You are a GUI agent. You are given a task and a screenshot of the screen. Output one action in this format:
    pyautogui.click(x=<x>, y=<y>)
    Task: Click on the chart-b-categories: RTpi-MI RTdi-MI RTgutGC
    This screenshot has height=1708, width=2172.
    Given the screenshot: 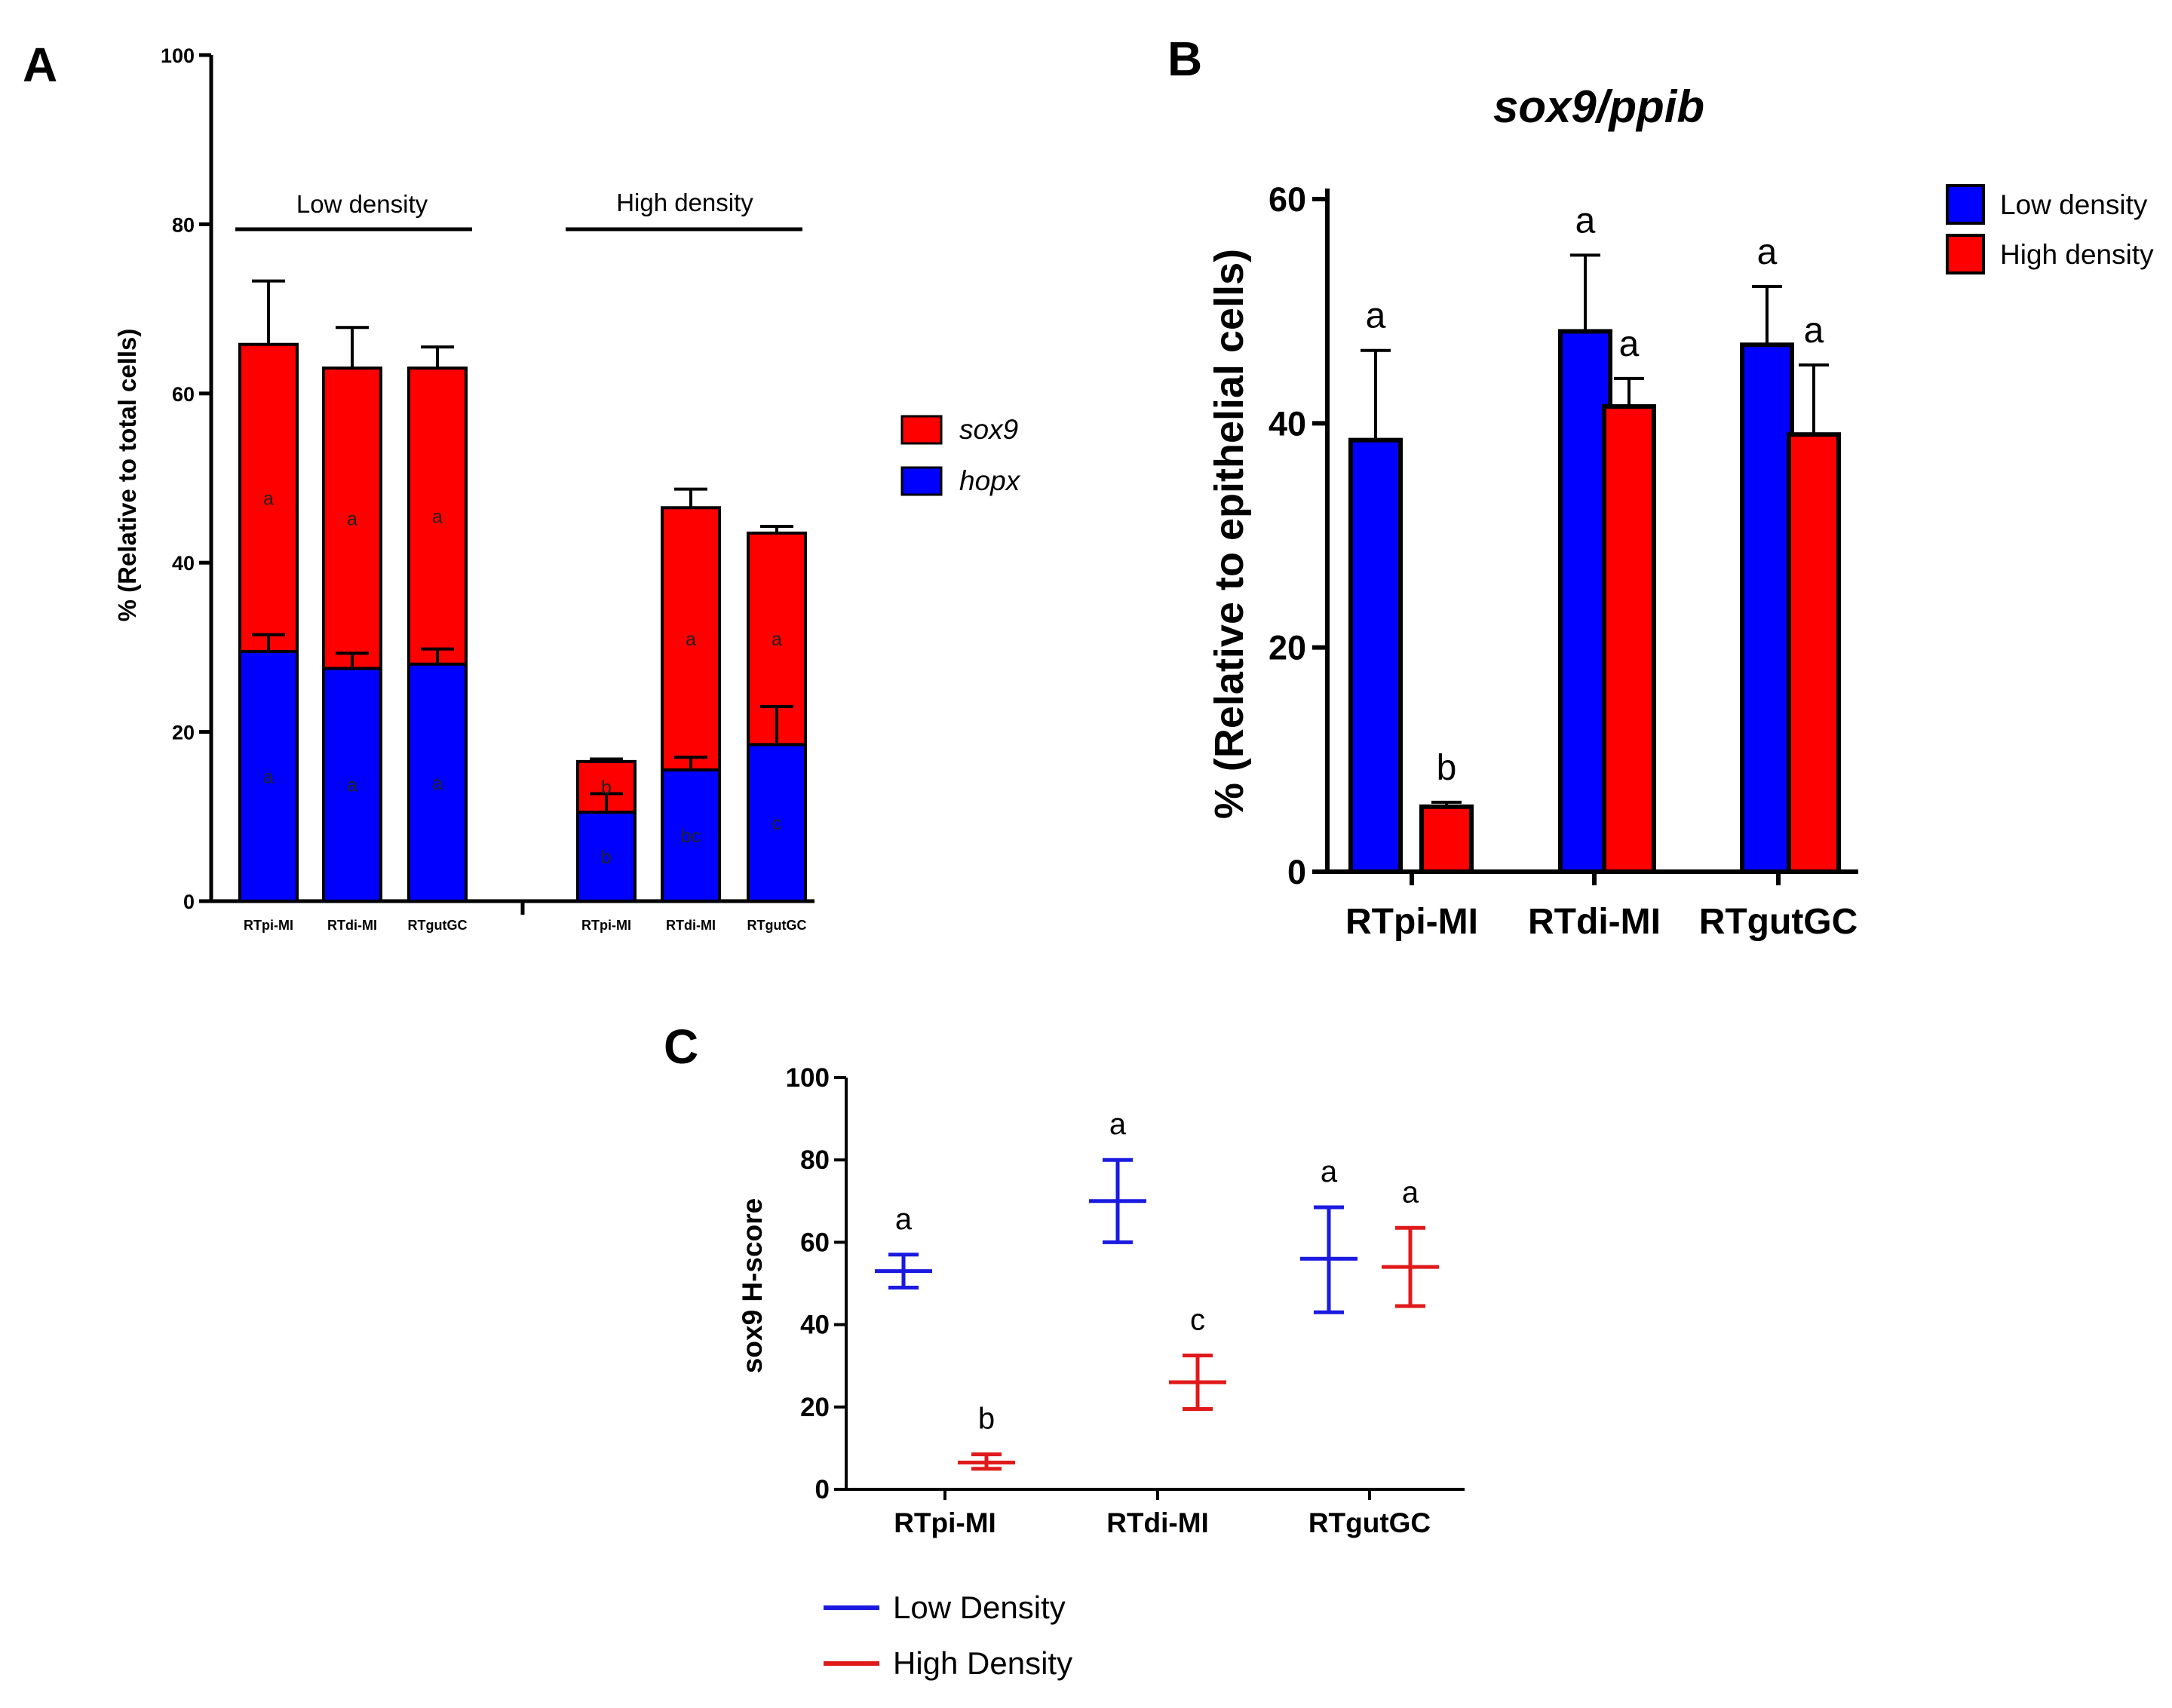 What is the action you would take?
    pyautogui.click(x=1601, y=907)
    